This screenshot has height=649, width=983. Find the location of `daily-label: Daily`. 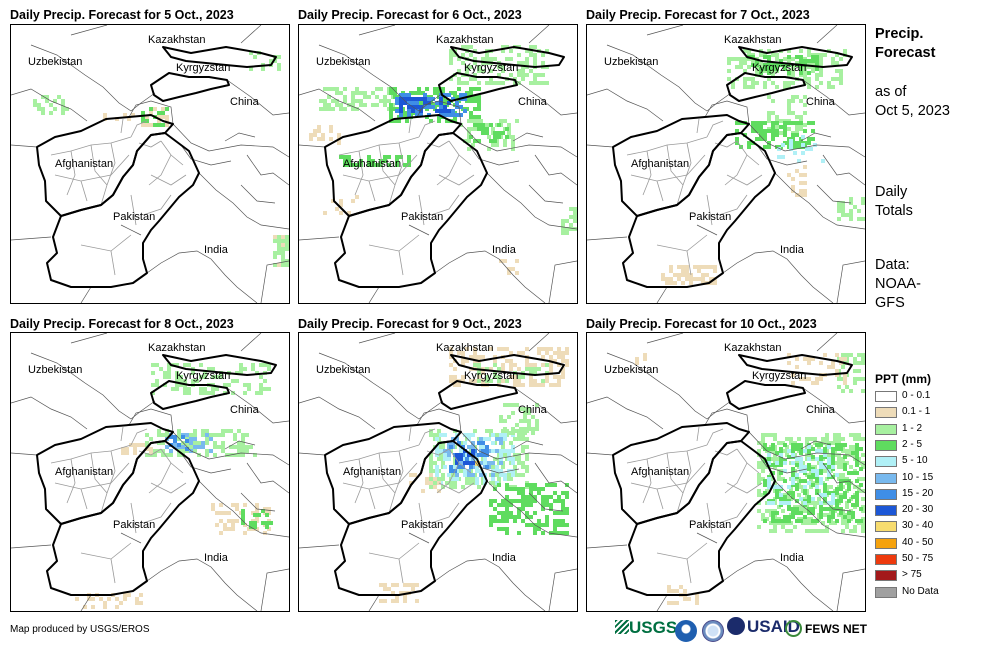

daily-label: Daily is located at coordinates (891, 192).